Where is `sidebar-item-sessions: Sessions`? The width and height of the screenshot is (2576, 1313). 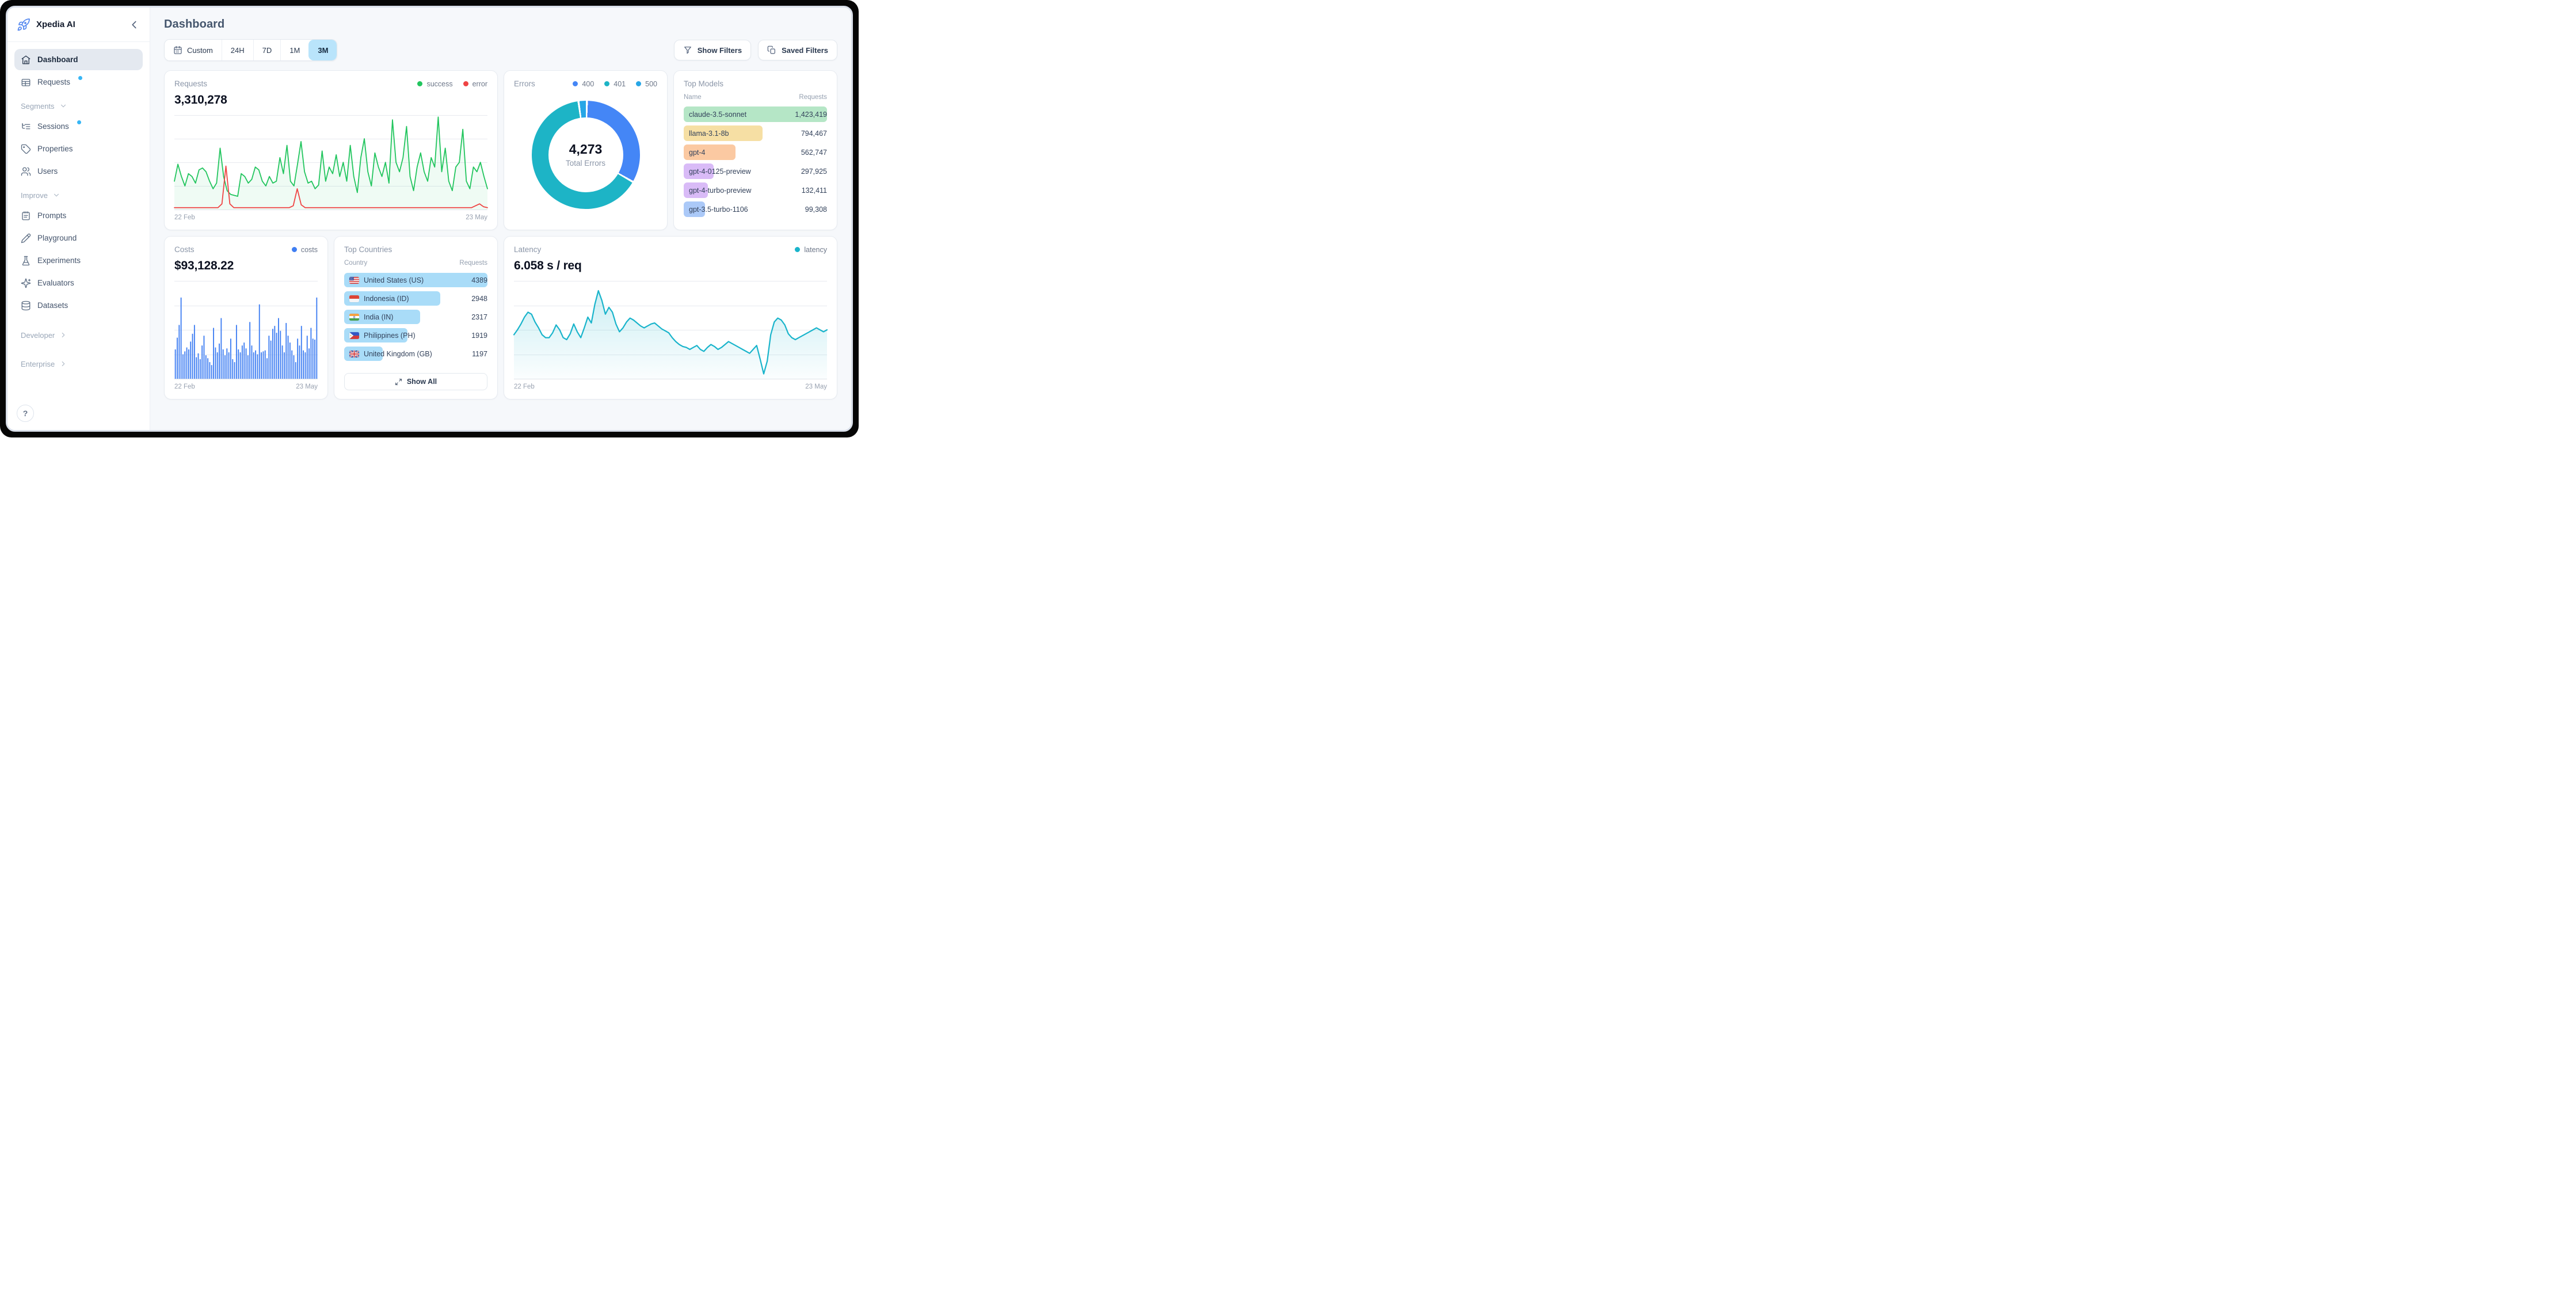 sidebar-item-sessions: Sessions is located at coordinates (78, 126).